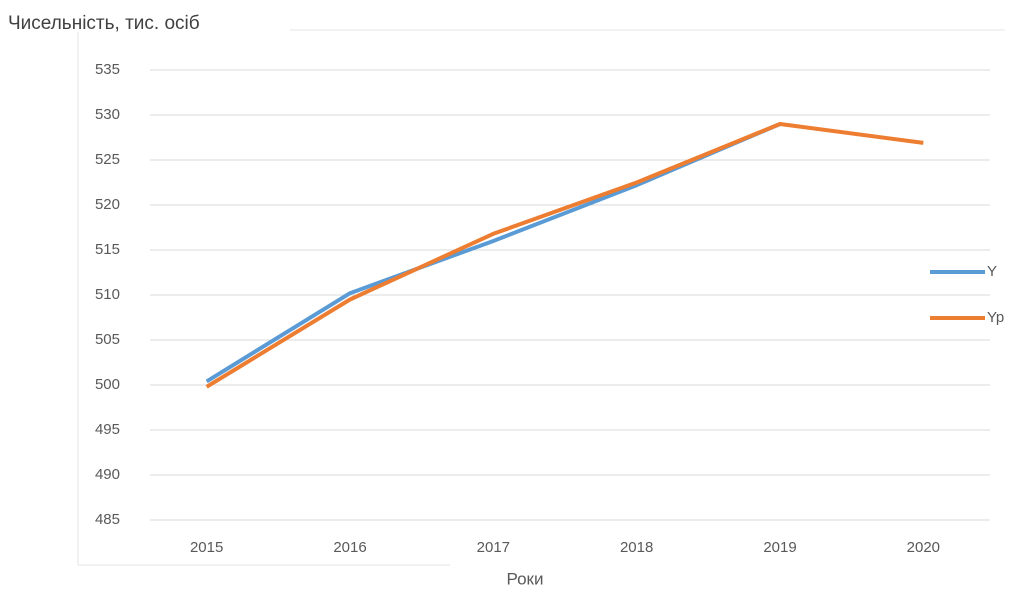  Describe the element at coordinates (107, 384) in the screenshot. I see `y-tick-label: 500` at that location.